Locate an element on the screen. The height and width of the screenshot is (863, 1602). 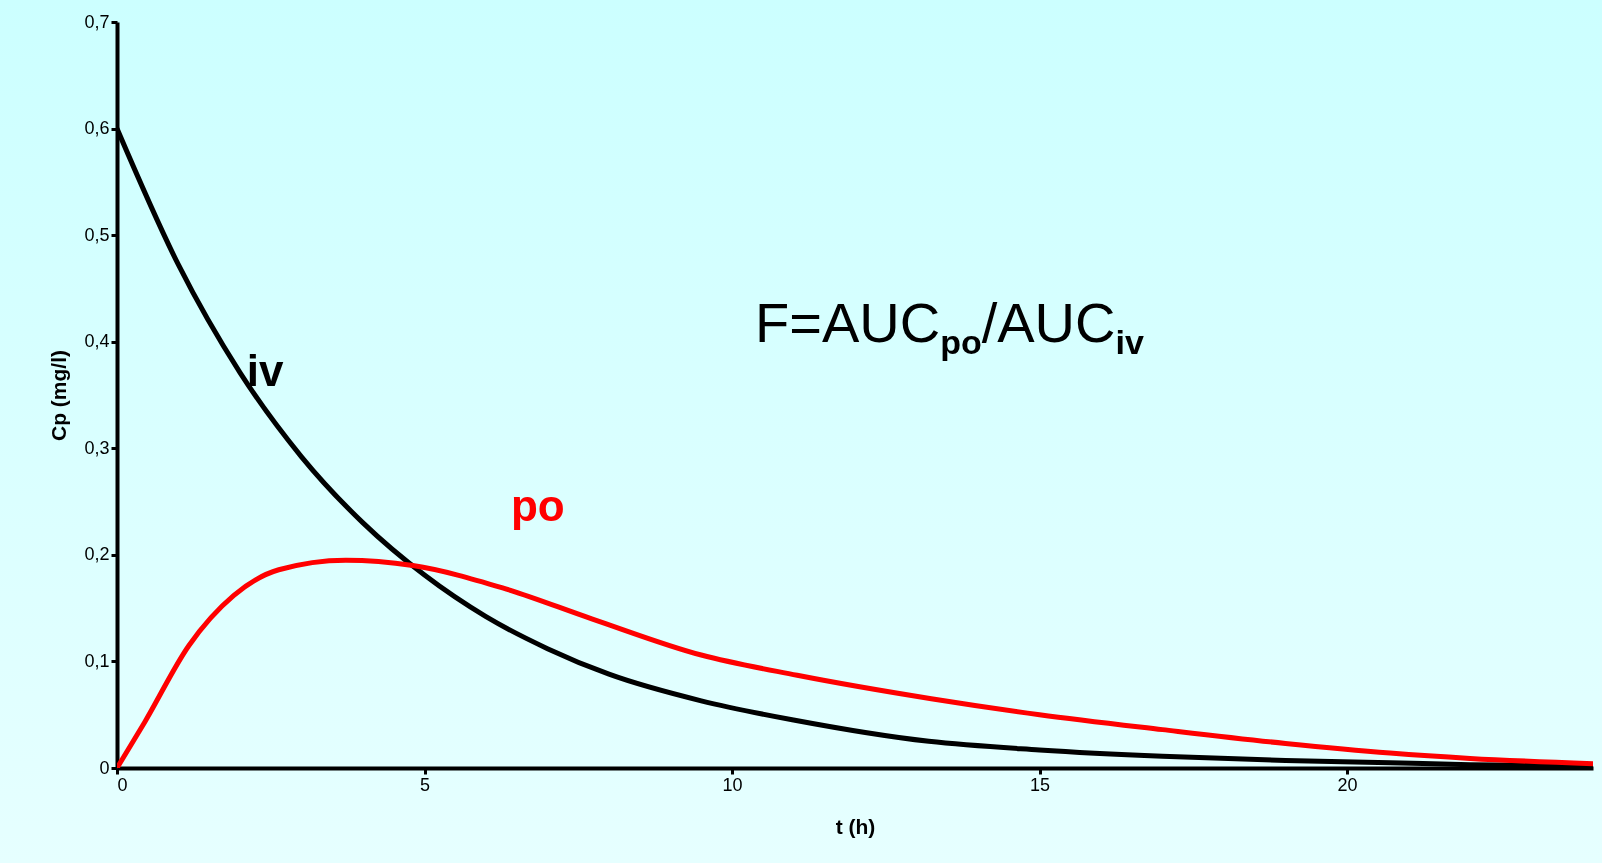
x-tick-label: 5 is located at coordinates (425, 784).